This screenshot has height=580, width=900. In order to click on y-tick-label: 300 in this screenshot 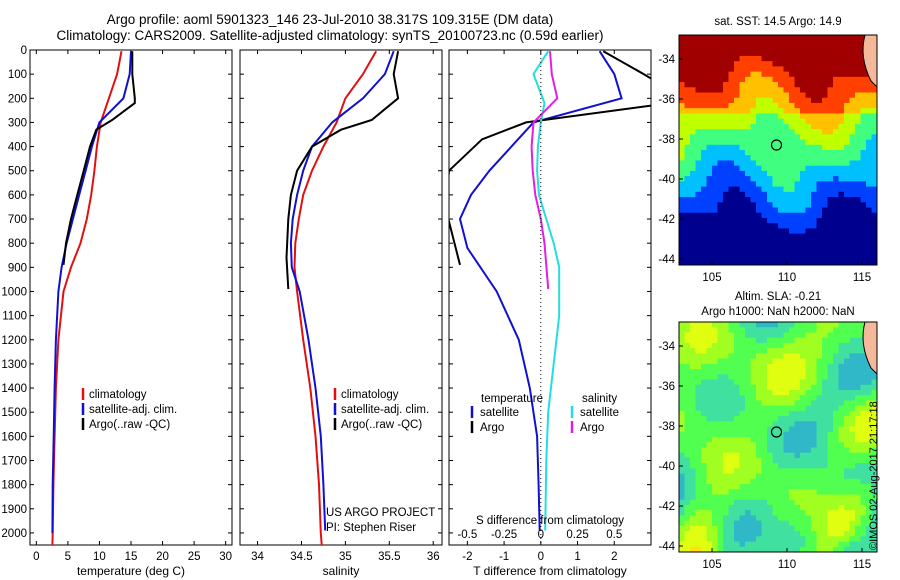, I will do `click(17, 123)`.